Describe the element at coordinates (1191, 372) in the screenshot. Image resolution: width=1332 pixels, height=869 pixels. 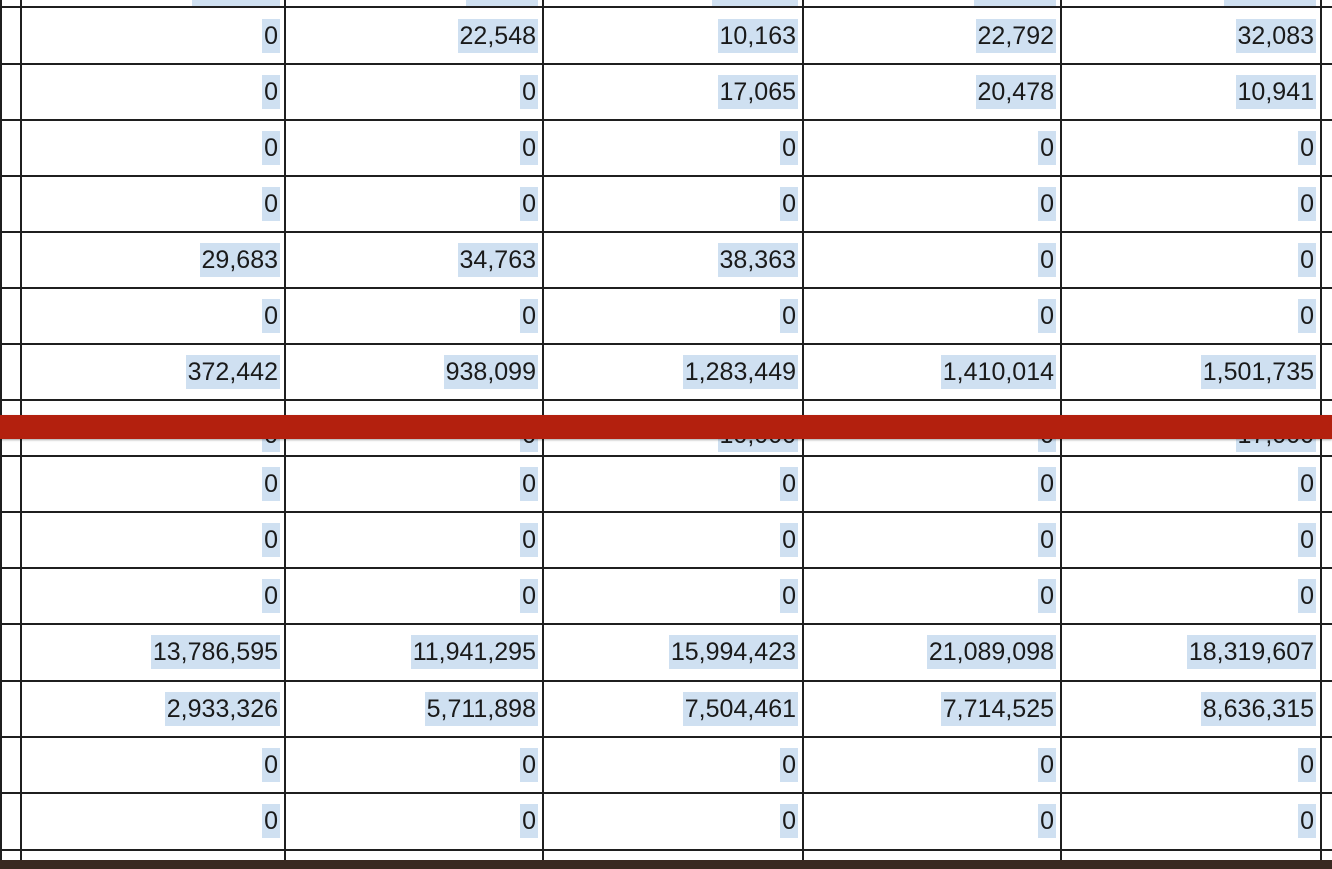
I see `table-cell: 1,501,735` at that location.